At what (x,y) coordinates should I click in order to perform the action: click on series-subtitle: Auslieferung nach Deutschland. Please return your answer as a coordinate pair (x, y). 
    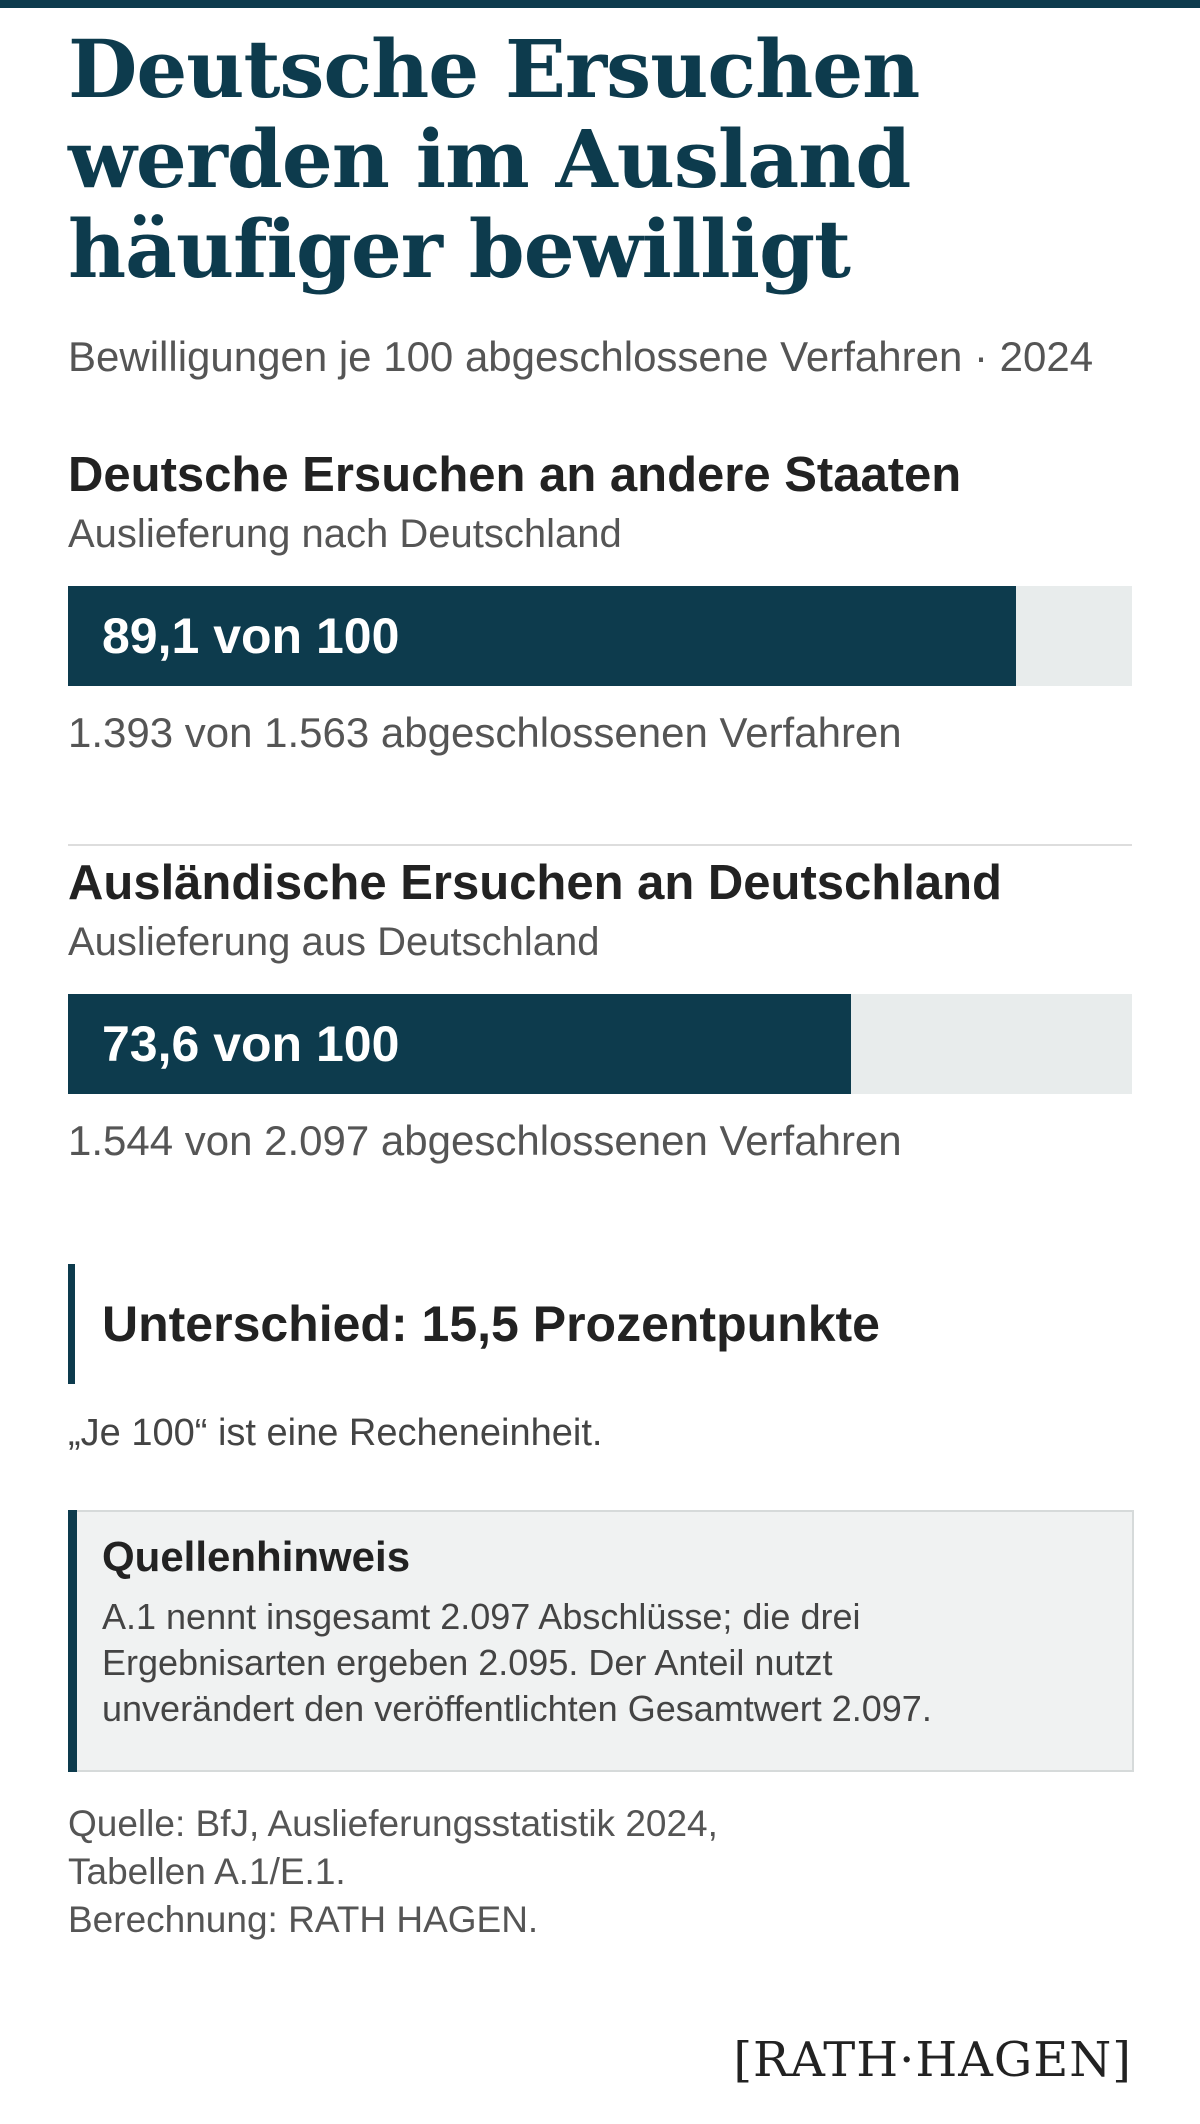
    Looking at the image, I should click on (345, 534).